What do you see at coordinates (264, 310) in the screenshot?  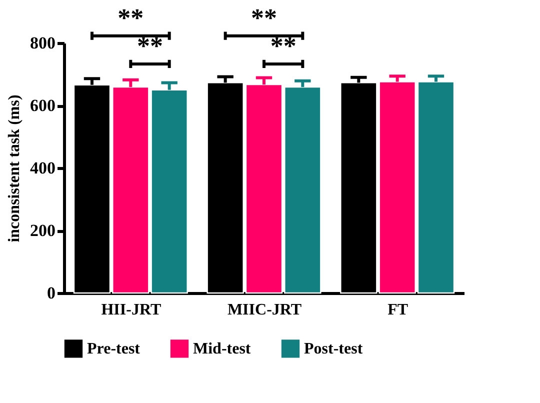 I see `x-tick-label: MIIC-JRT` at bounding box center [264, 310].